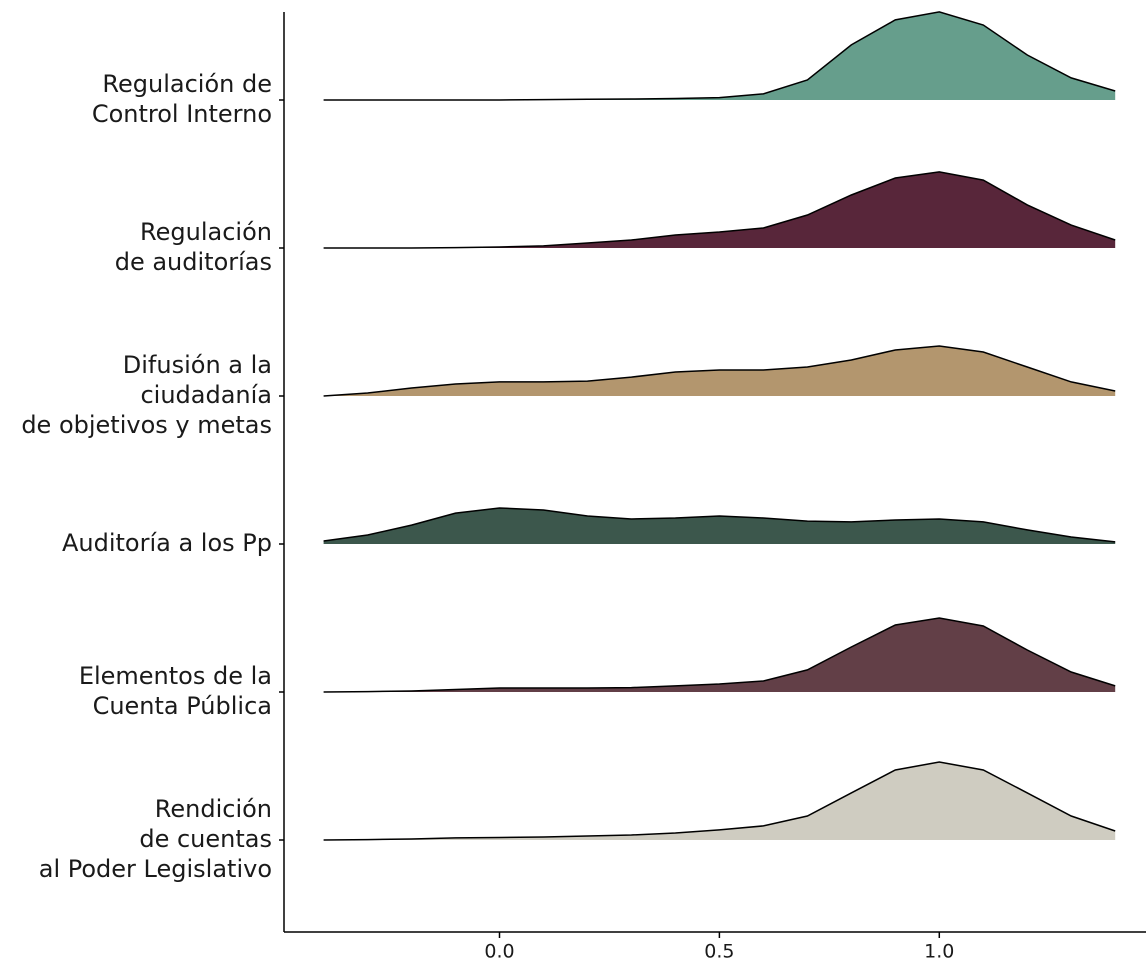 The width and height of the screenshot is (1146, 963). Describe the element at coordinates (182, 114) in the screenshot. I see `y-tick-label: Control Interno` at that location.